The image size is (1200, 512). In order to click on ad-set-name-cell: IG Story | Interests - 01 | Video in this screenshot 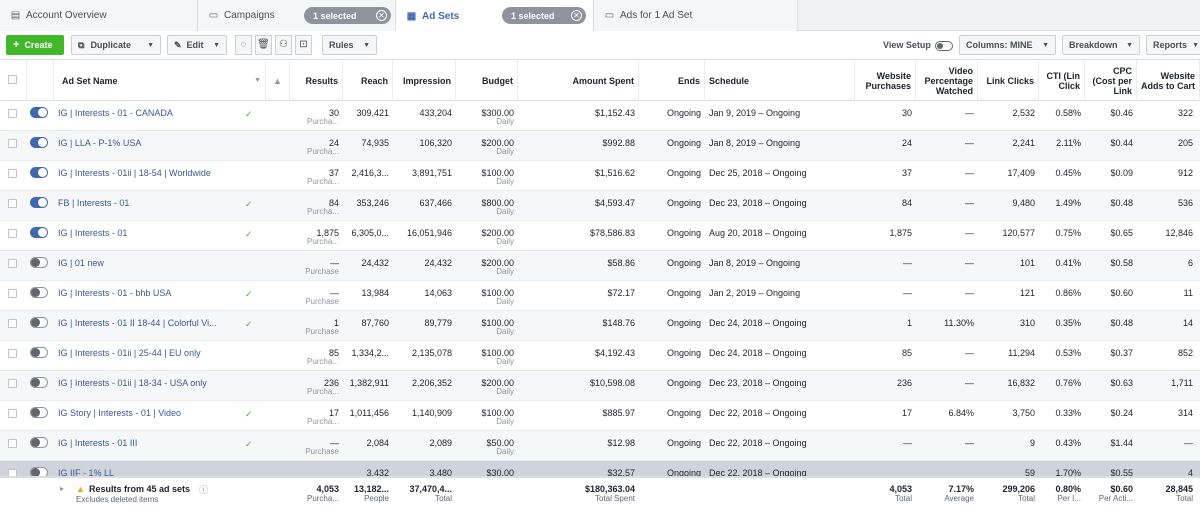, I will do `click(148, 416)`.